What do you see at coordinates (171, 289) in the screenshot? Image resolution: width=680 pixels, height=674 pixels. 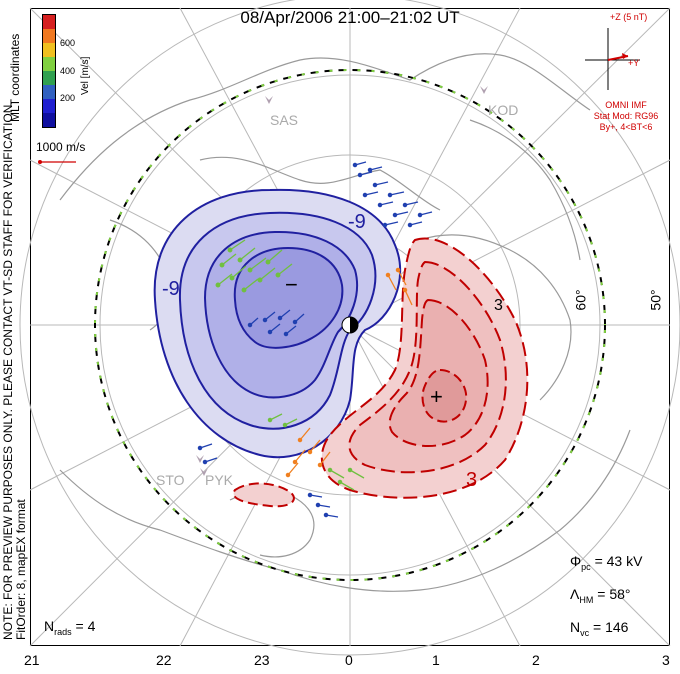 I see `neg-contour-label: -9` at bounding box center [171, 289].